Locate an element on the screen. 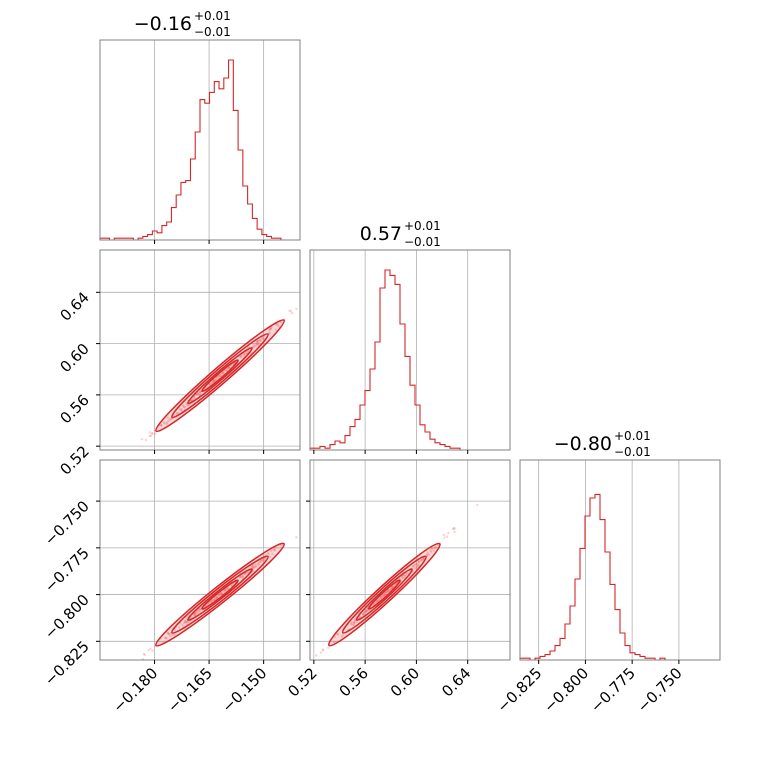  x-tick-label: 0.64 is located at coordinates (456, 682).